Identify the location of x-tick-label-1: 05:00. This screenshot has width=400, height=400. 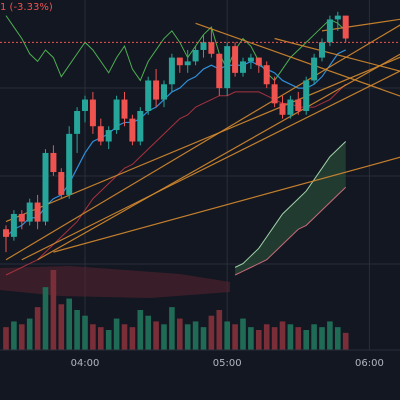
(227, 363).